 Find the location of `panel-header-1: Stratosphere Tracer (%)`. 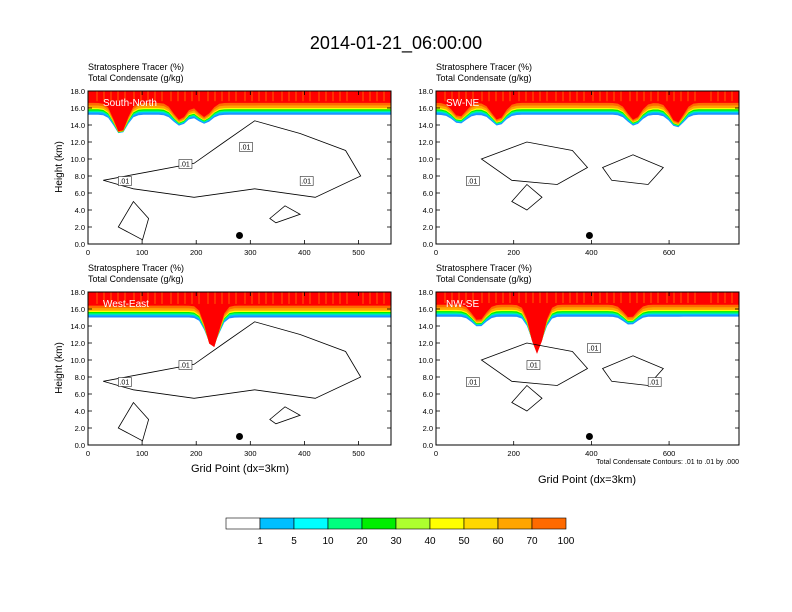

panel-header-1: Stratosphere Tracer (%) is located at coordinates (484, 268).